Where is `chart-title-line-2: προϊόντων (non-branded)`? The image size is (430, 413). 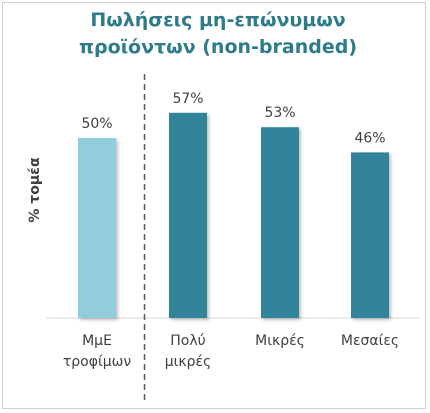 chart-title-line-2: προϊόντων (non-branded) is located at coordinates (218, 47).